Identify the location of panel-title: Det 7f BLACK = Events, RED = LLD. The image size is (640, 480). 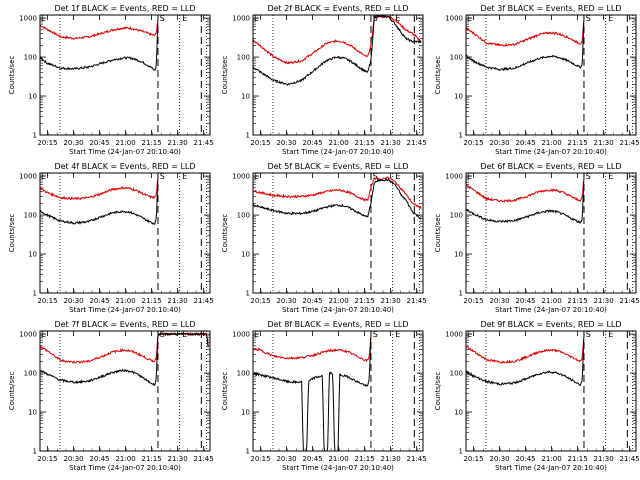
(124, 324).